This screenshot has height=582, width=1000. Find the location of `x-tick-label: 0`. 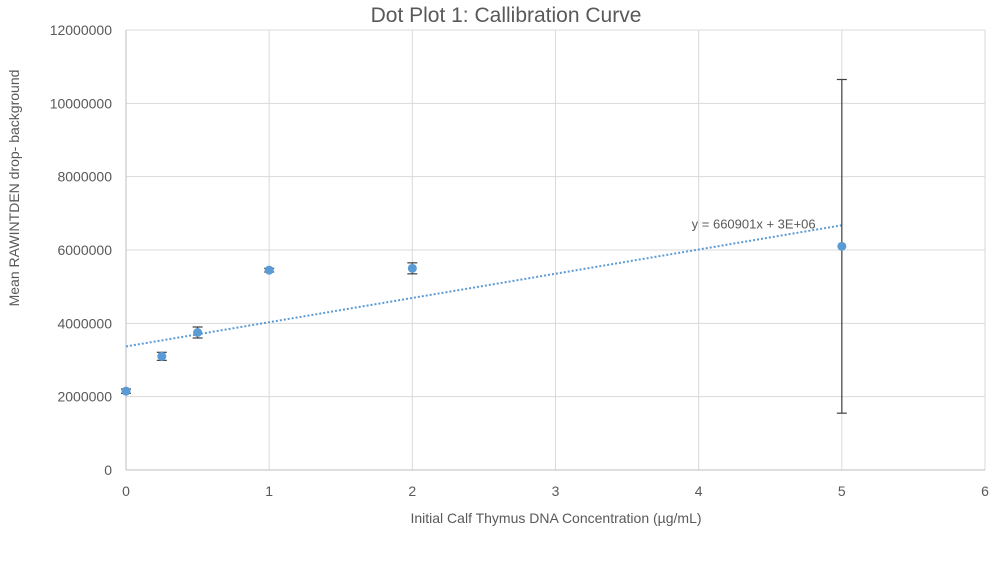

x-tick-label: 0 is located at coordinates (126, 491).